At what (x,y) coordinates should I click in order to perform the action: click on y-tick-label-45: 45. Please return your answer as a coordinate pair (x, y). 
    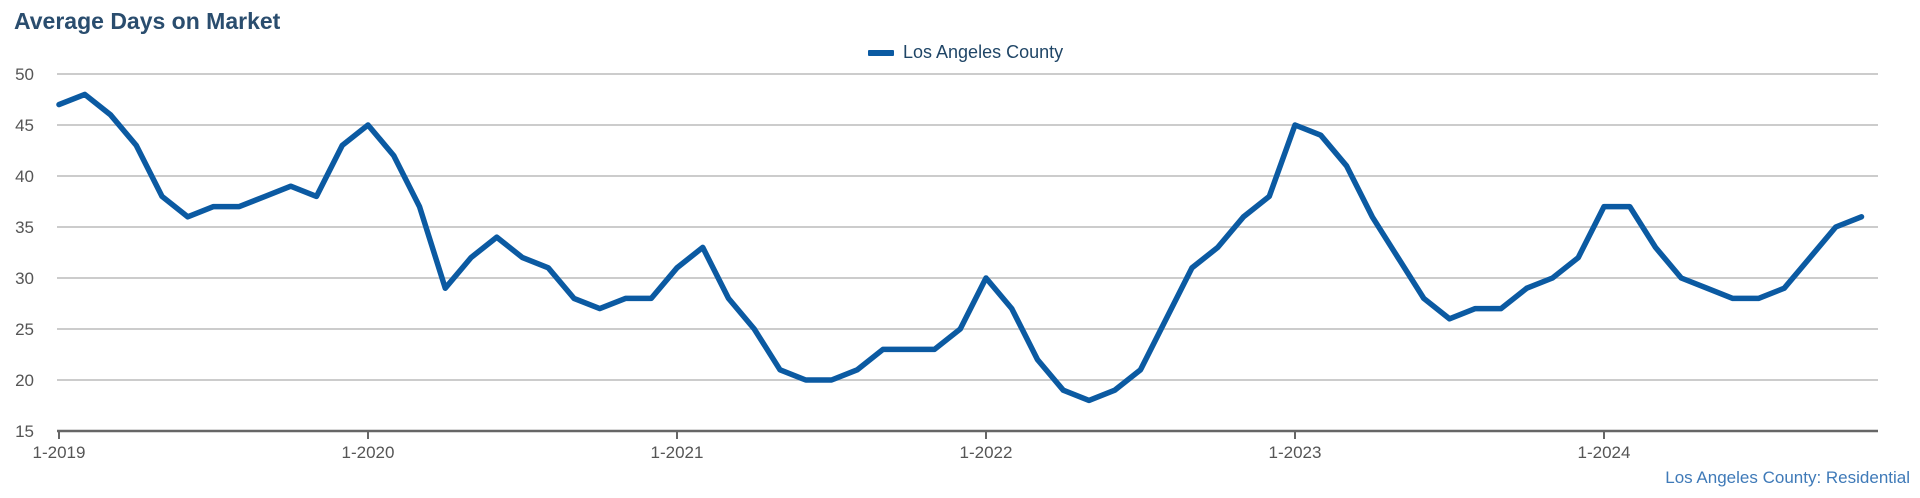
    Looking at the image, I should click on (24, 125).